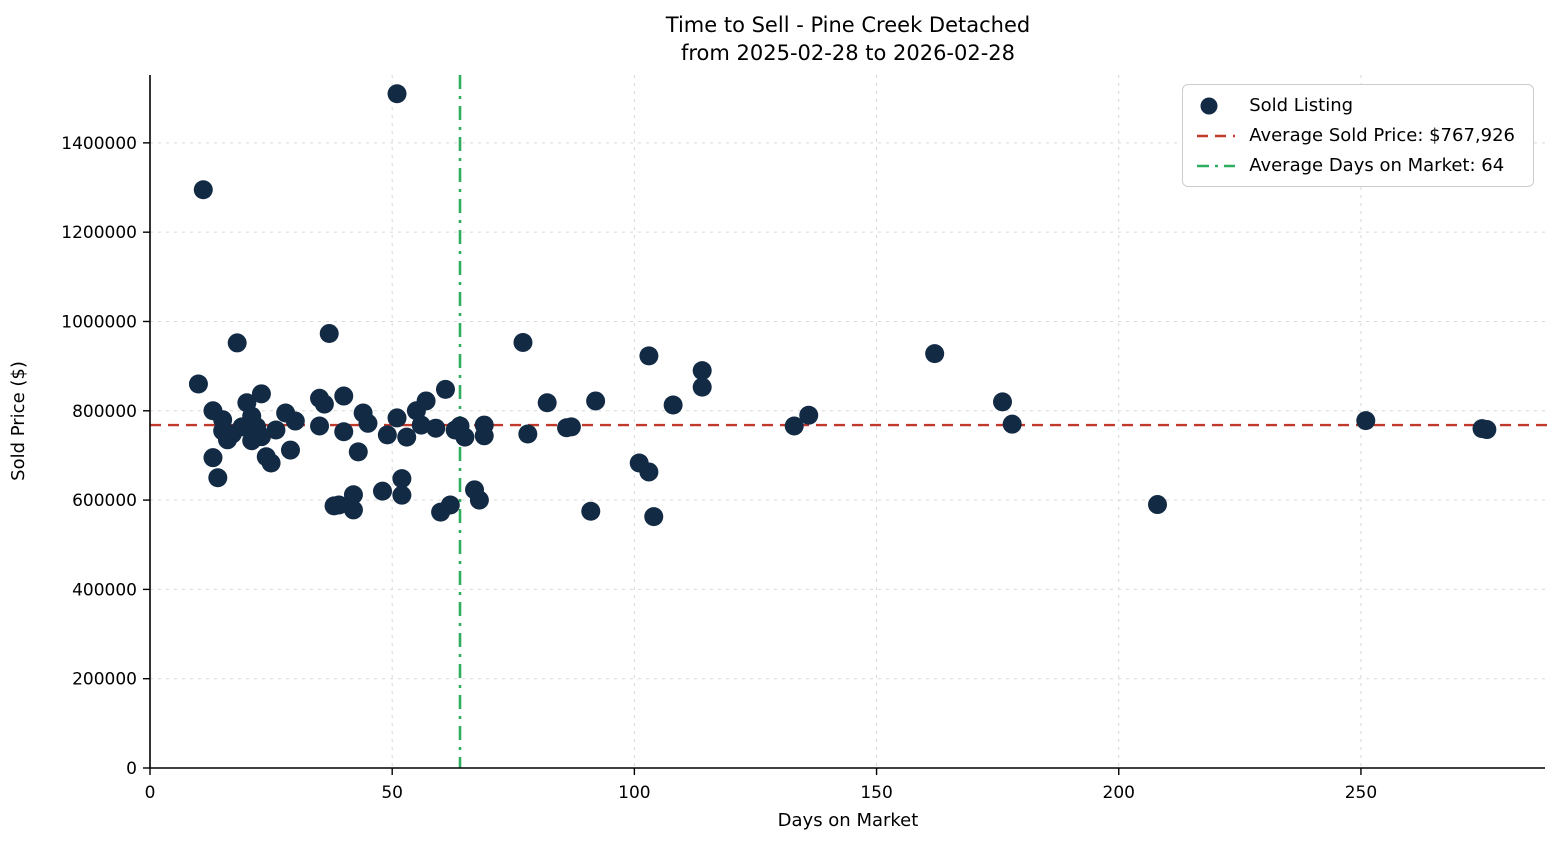 This screenshot has height=845, width=1560. What do you see at coordinates (104, 501) in the screenshot?
I see `y-tick-label: 600000` at bounding box center [104, 501].